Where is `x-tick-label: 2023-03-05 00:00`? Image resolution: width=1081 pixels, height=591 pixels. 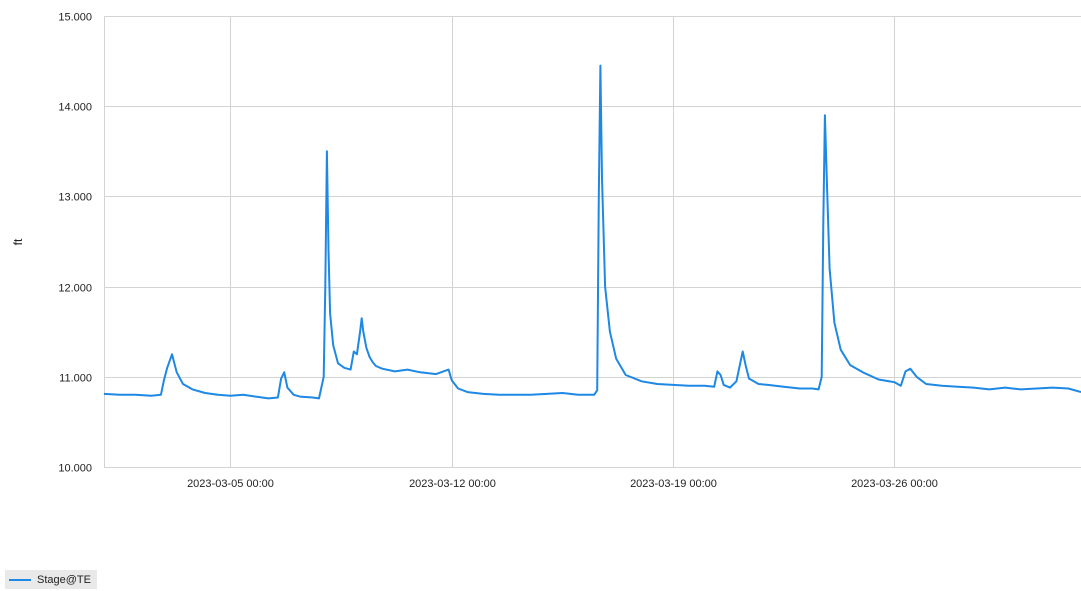 x-tick-label: 2023-03-05 00:00 is located at coordinates (230, 484).